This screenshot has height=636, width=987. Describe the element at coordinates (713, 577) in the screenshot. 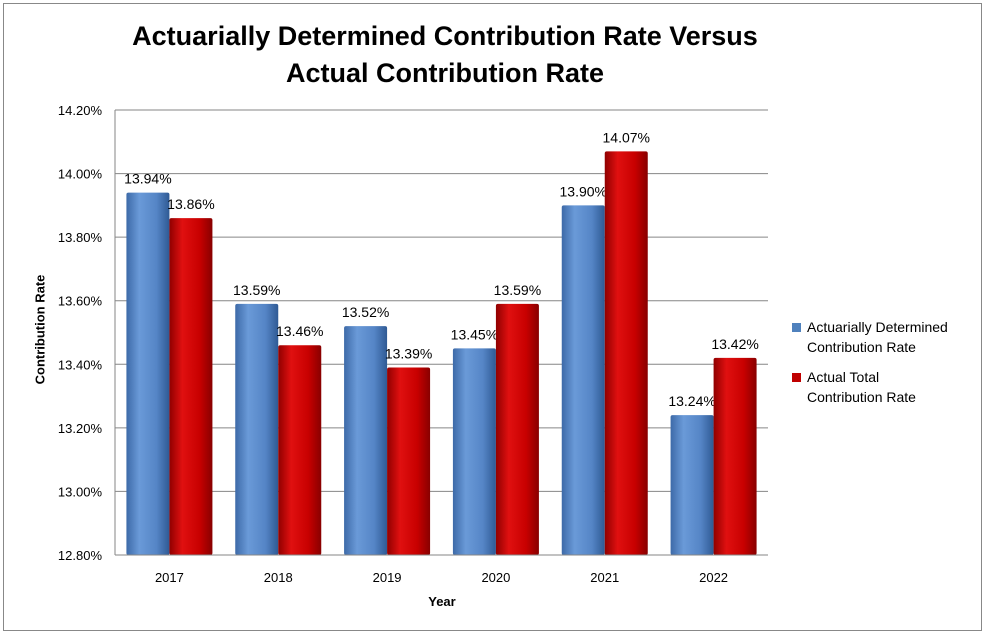

I see `x-tick-label: 2022` at that location.